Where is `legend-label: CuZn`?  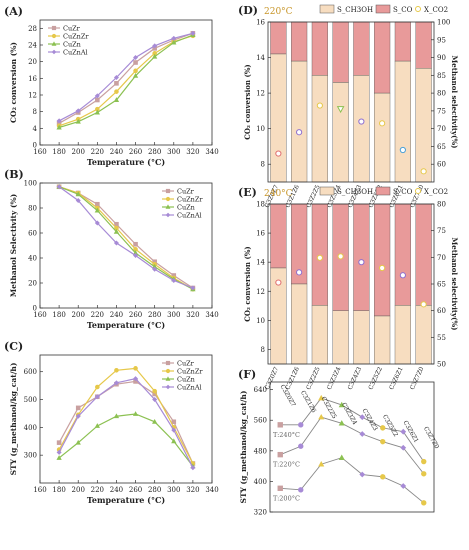
legend-label: CuZn is located at coordinates (186, 208).